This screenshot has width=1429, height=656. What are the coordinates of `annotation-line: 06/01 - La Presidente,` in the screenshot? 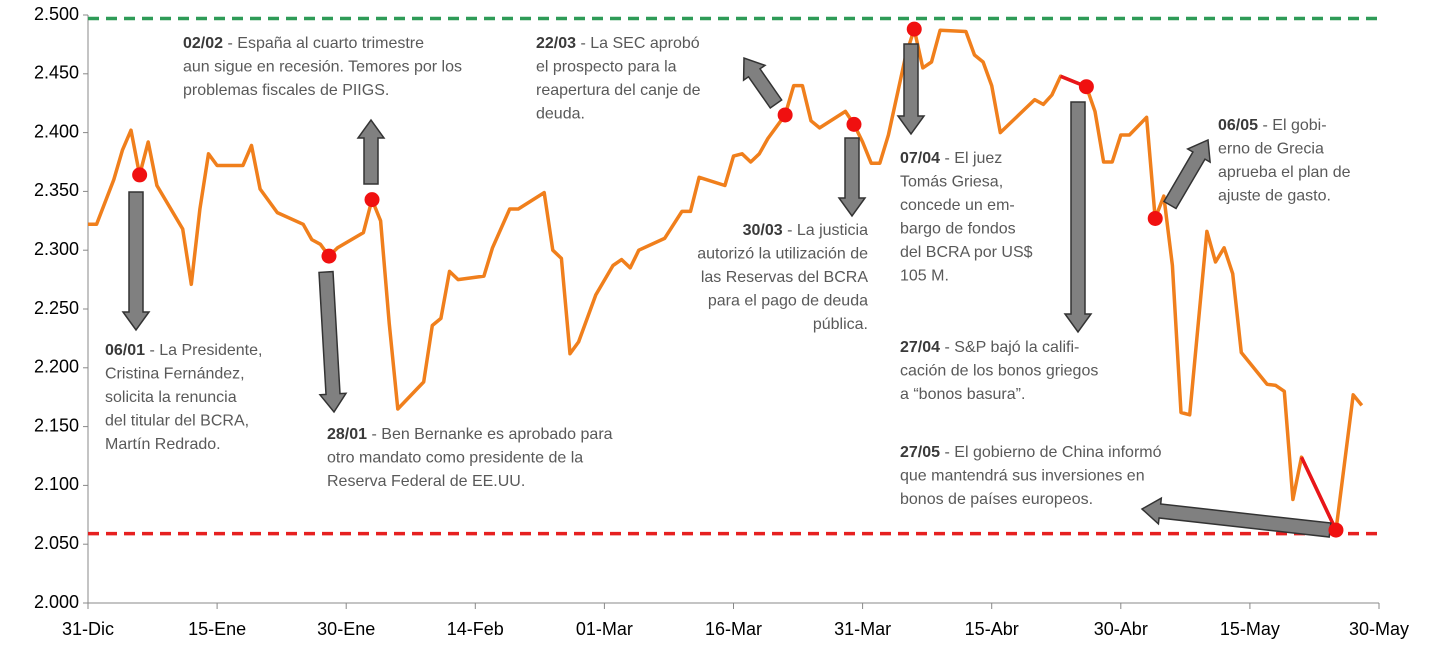 It's located at (183, 350).